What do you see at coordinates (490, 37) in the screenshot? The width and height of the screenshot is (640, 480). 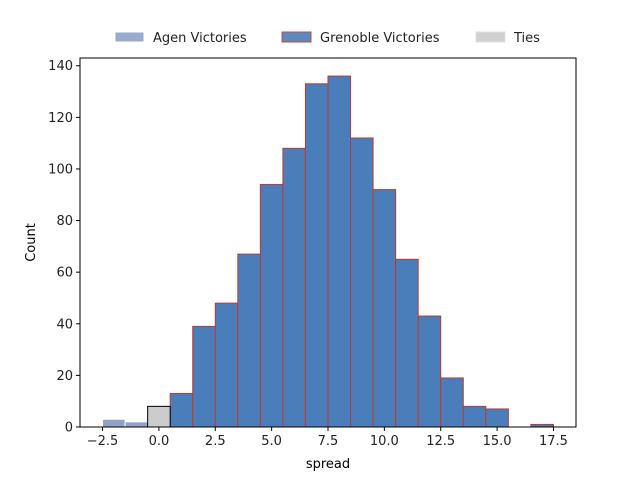 I see `legend-swatch-ties` at bounding box center [490, 37].